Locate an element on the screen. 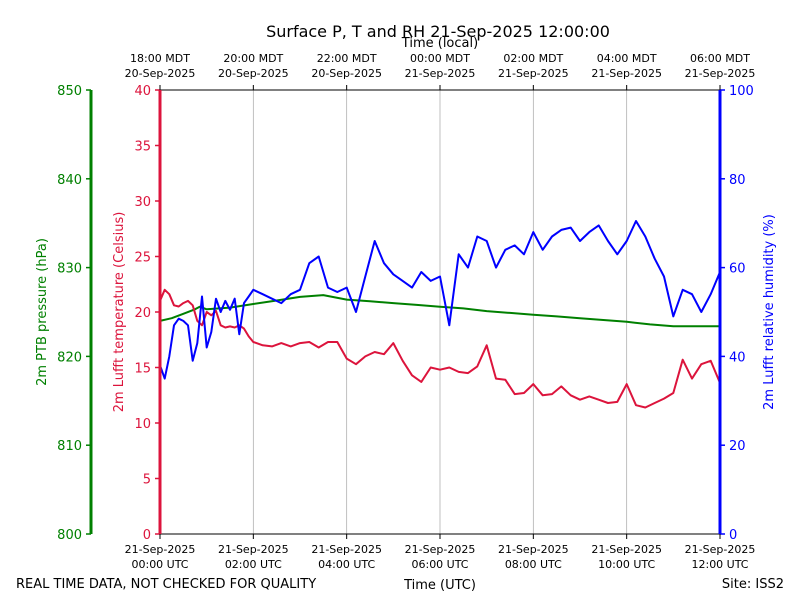  temperature-tick-label: 30 is located at coordinates (142, 202).